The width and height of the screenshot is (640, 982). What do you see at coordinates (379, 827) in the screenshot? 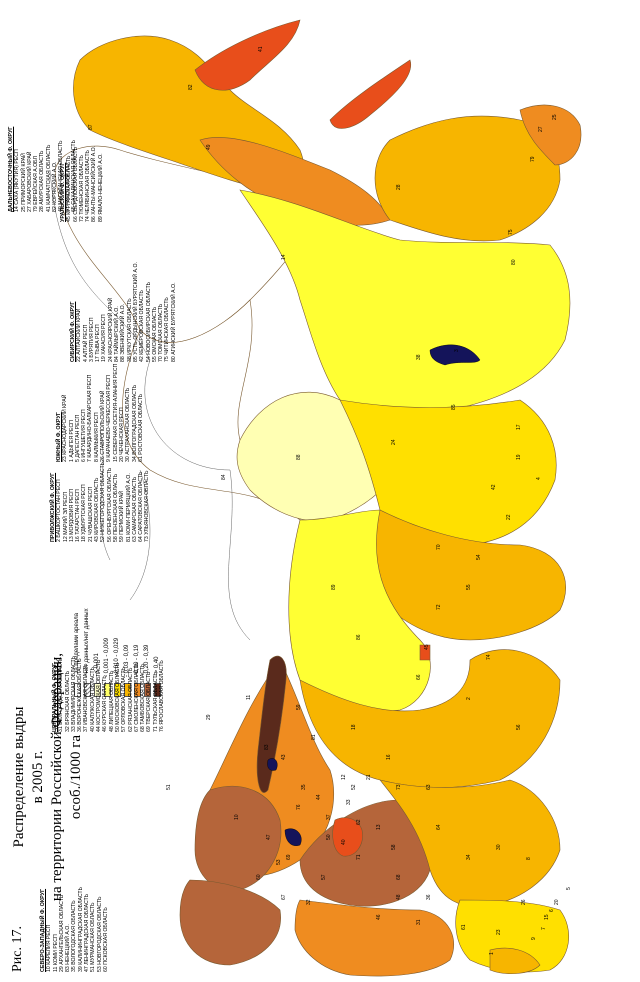
I see `region-number-label: 13` at bounding box center [379, 827].